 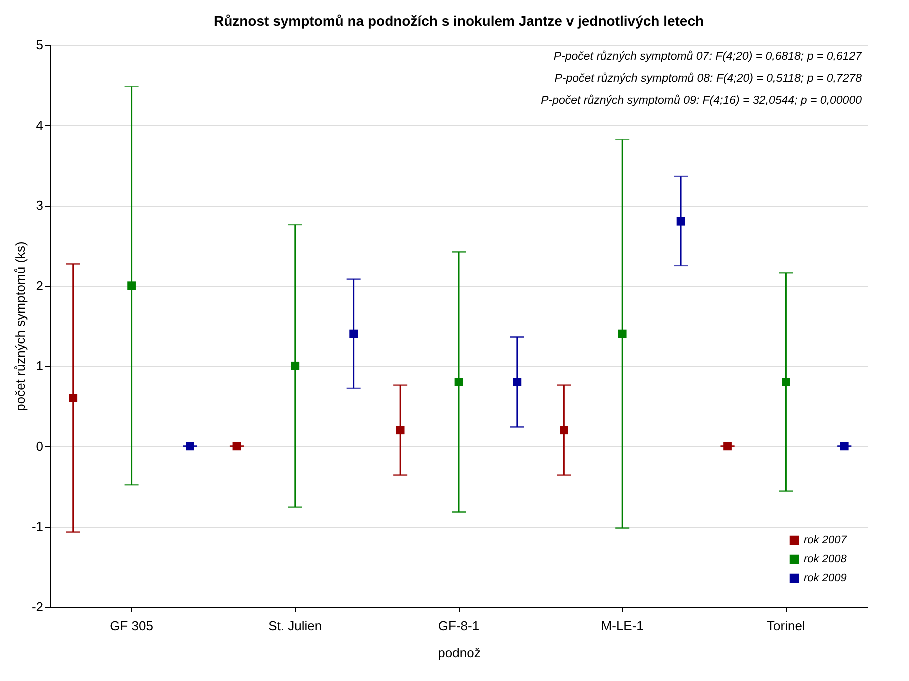 What do you see at coordinates (786, 626) in the screenshot?
I see `x-tick-label: Torinel` at bounding box center [786, 626].